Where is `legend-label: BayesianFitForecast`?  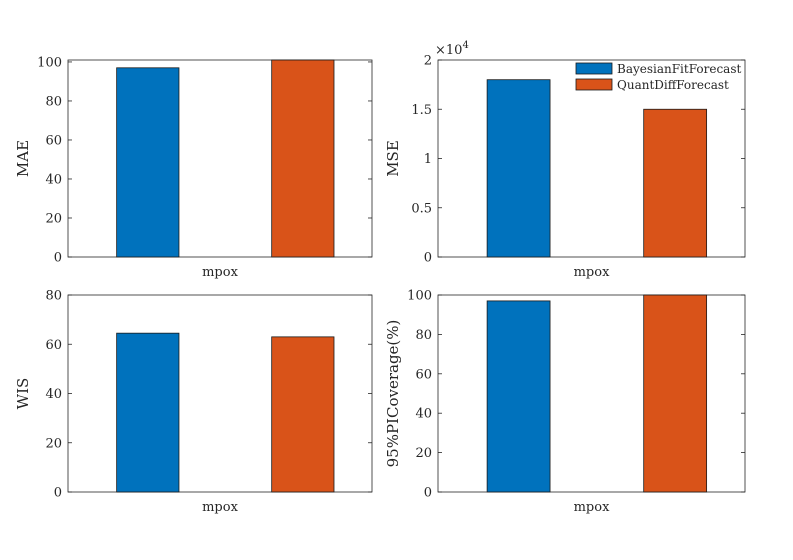 legend-label: BayesianFitForecast is located at coordinates (679, 69).